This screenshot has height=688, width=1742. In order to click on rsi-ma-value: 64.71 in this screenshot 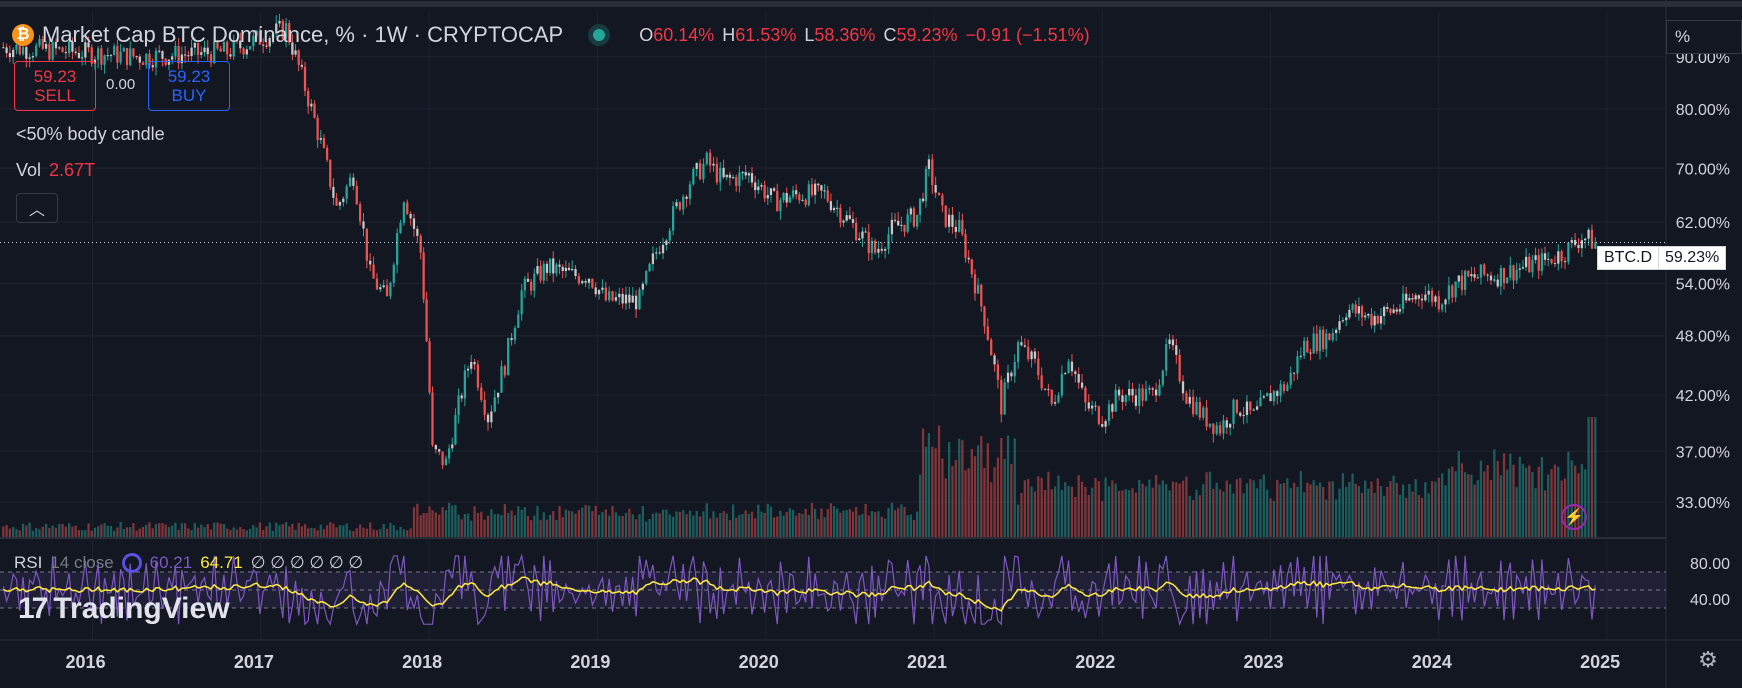, I will do `click(221, 562)`.